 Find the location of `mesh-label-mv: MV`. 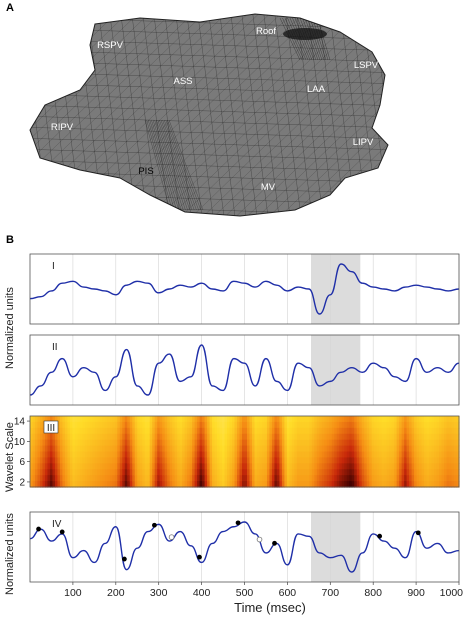

mesh-label-mv: MV is located at coordinates (268, 187).